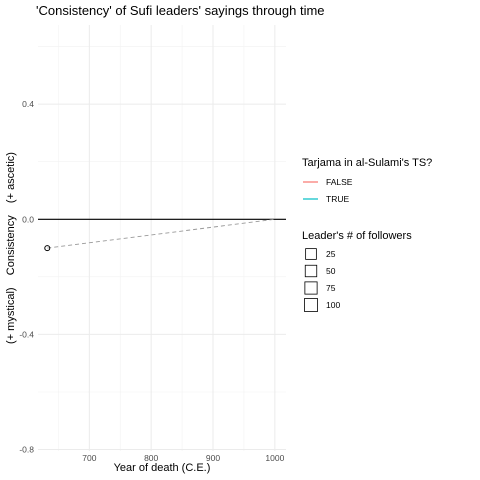 Image resolution: width=480 pixels, height=480 pixels. Describe the element at coordinates (26, 276) in the screenshot. I see `y-axis: -0.8 -0.4 0.0 0.4` at that location.